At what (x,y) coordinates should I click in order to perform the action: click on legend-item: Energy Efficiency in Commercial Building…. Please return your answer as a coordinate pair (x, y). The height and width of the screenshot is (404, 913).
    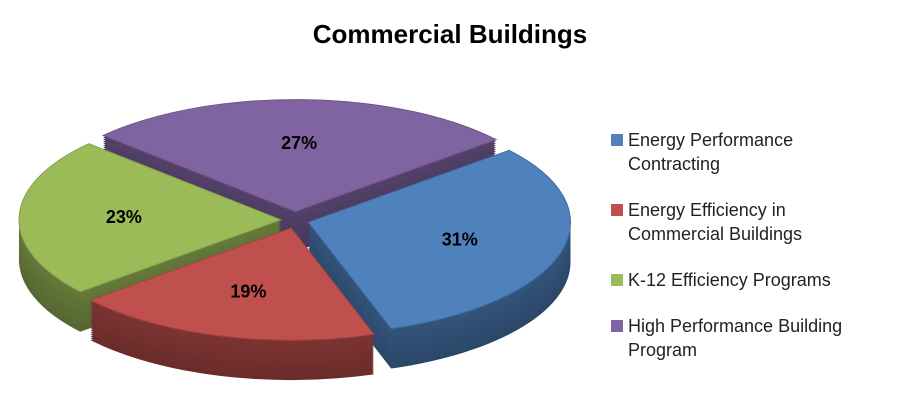
    Looking at the image, I should click on (756, 222).